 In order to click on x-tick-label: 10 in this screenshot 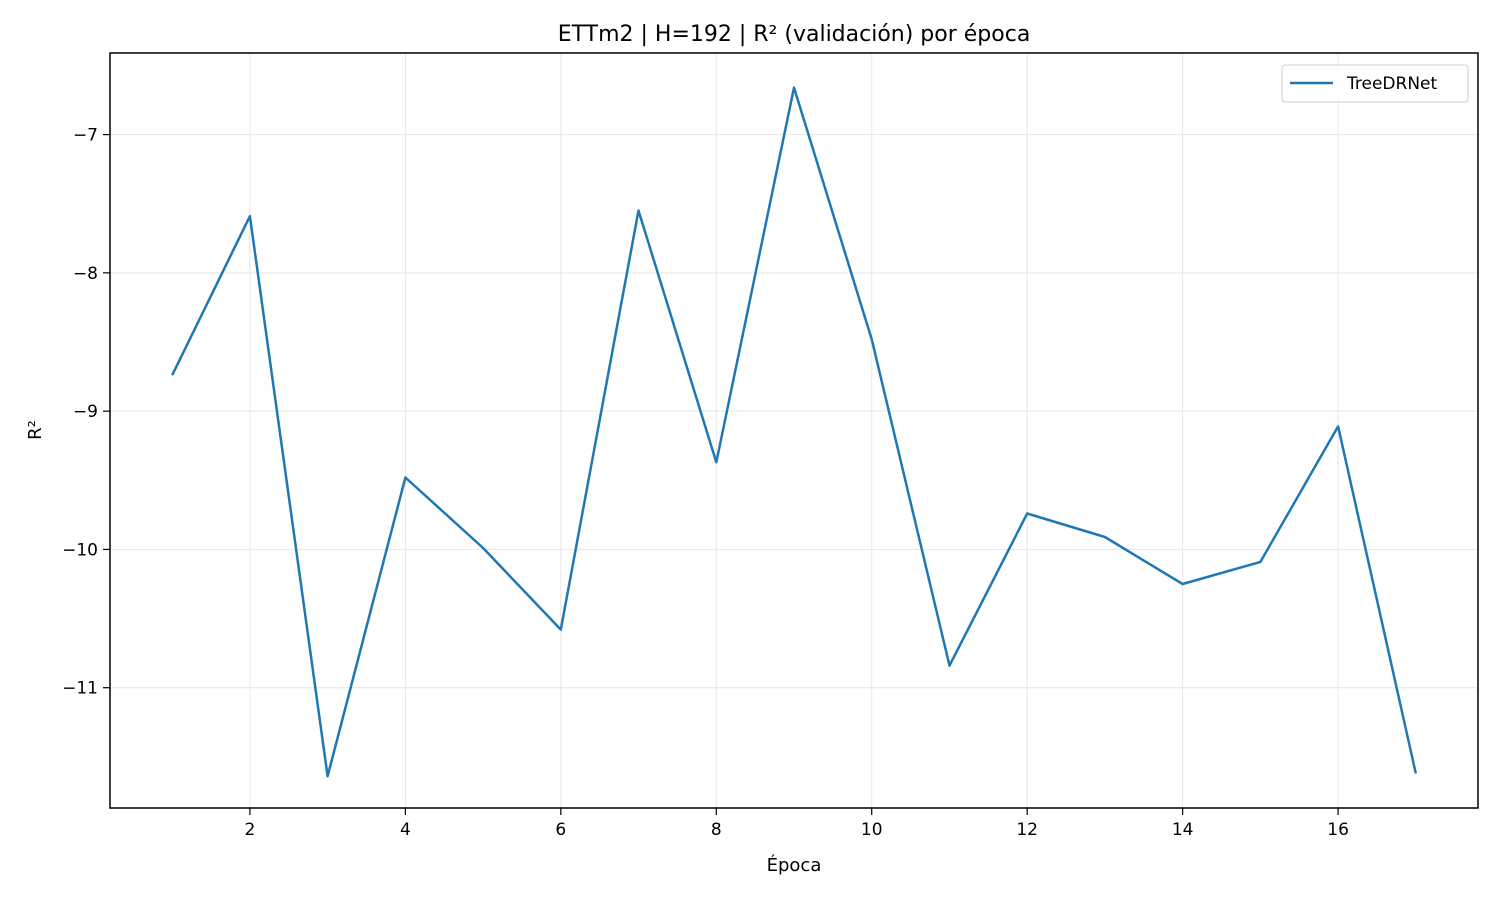, I will do `click(872, 830)`.